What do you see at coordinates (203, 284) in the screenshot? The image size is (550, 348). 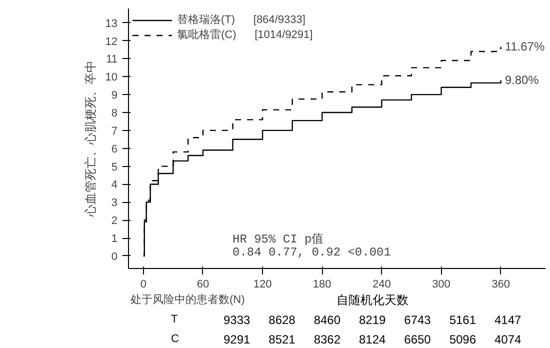 I see `x-tick-label: 60` at bounding box center [203, 284].